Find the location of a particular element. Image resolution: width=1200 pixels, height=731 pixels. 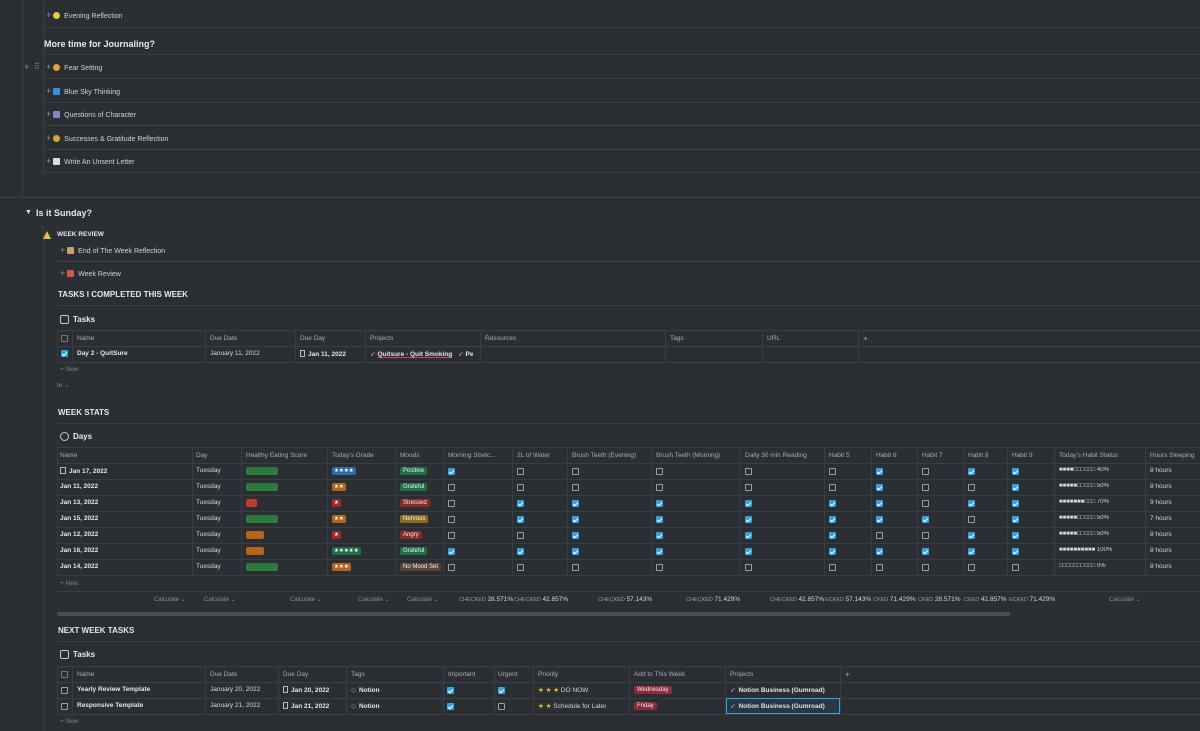

habit-status: ■■■■■■■□□□ 70% is located at coordinates (1084, 502).